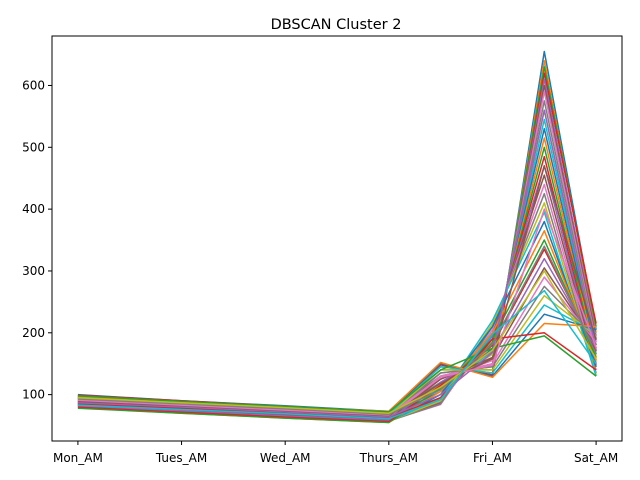 The height and width of the screenshot is (480, 640). What do you see at coordinates (37, 240) in the screenshot?
I see `y-axis-ticks: 100 200 300 400 500 600` at bounding box center [37, 240].